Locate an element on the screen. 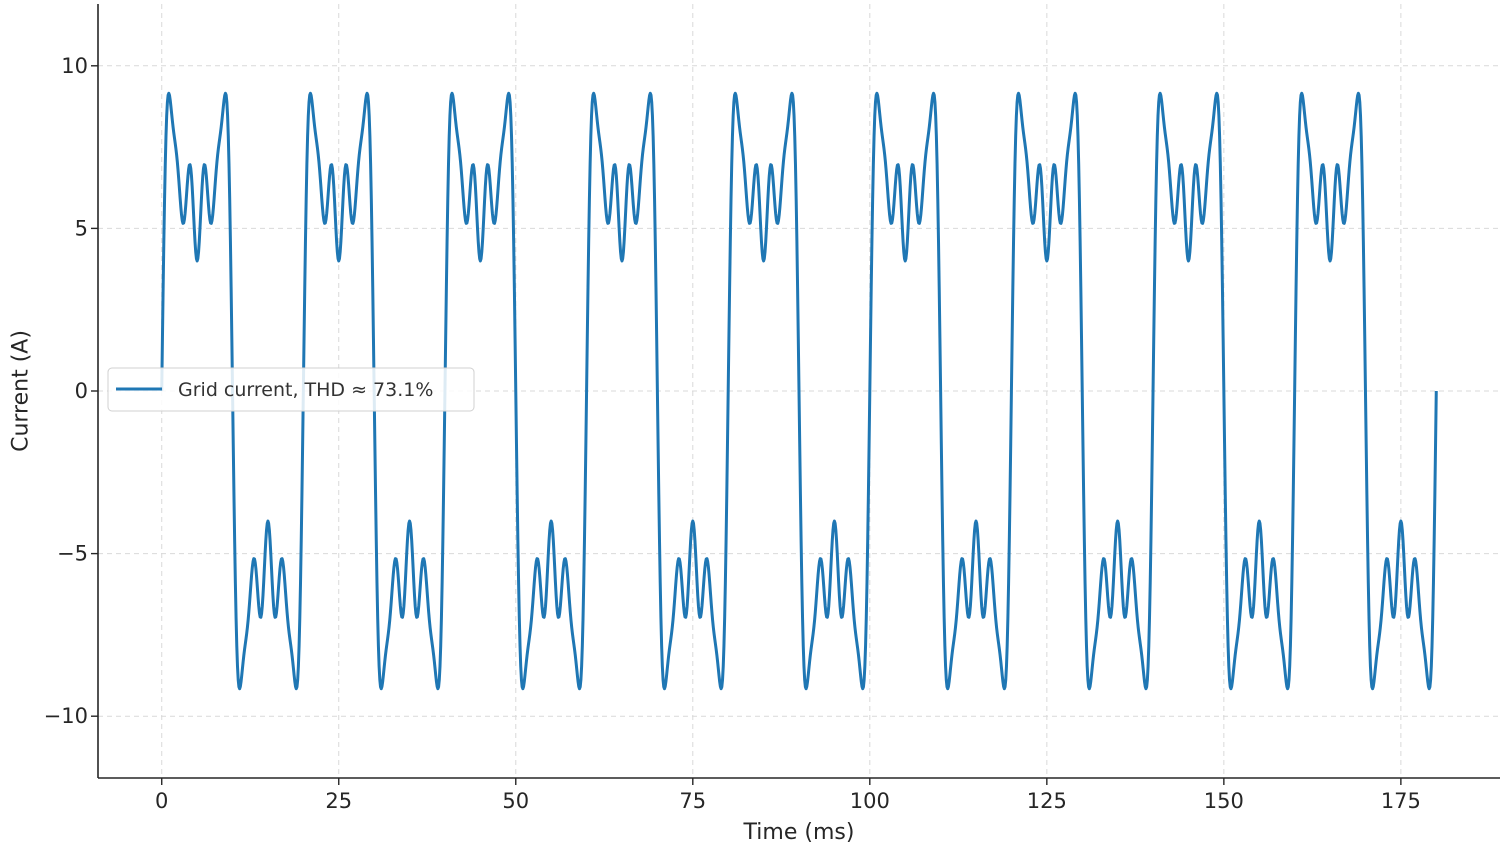  x-tick-label: 100 is located at coordinates (870, 801).